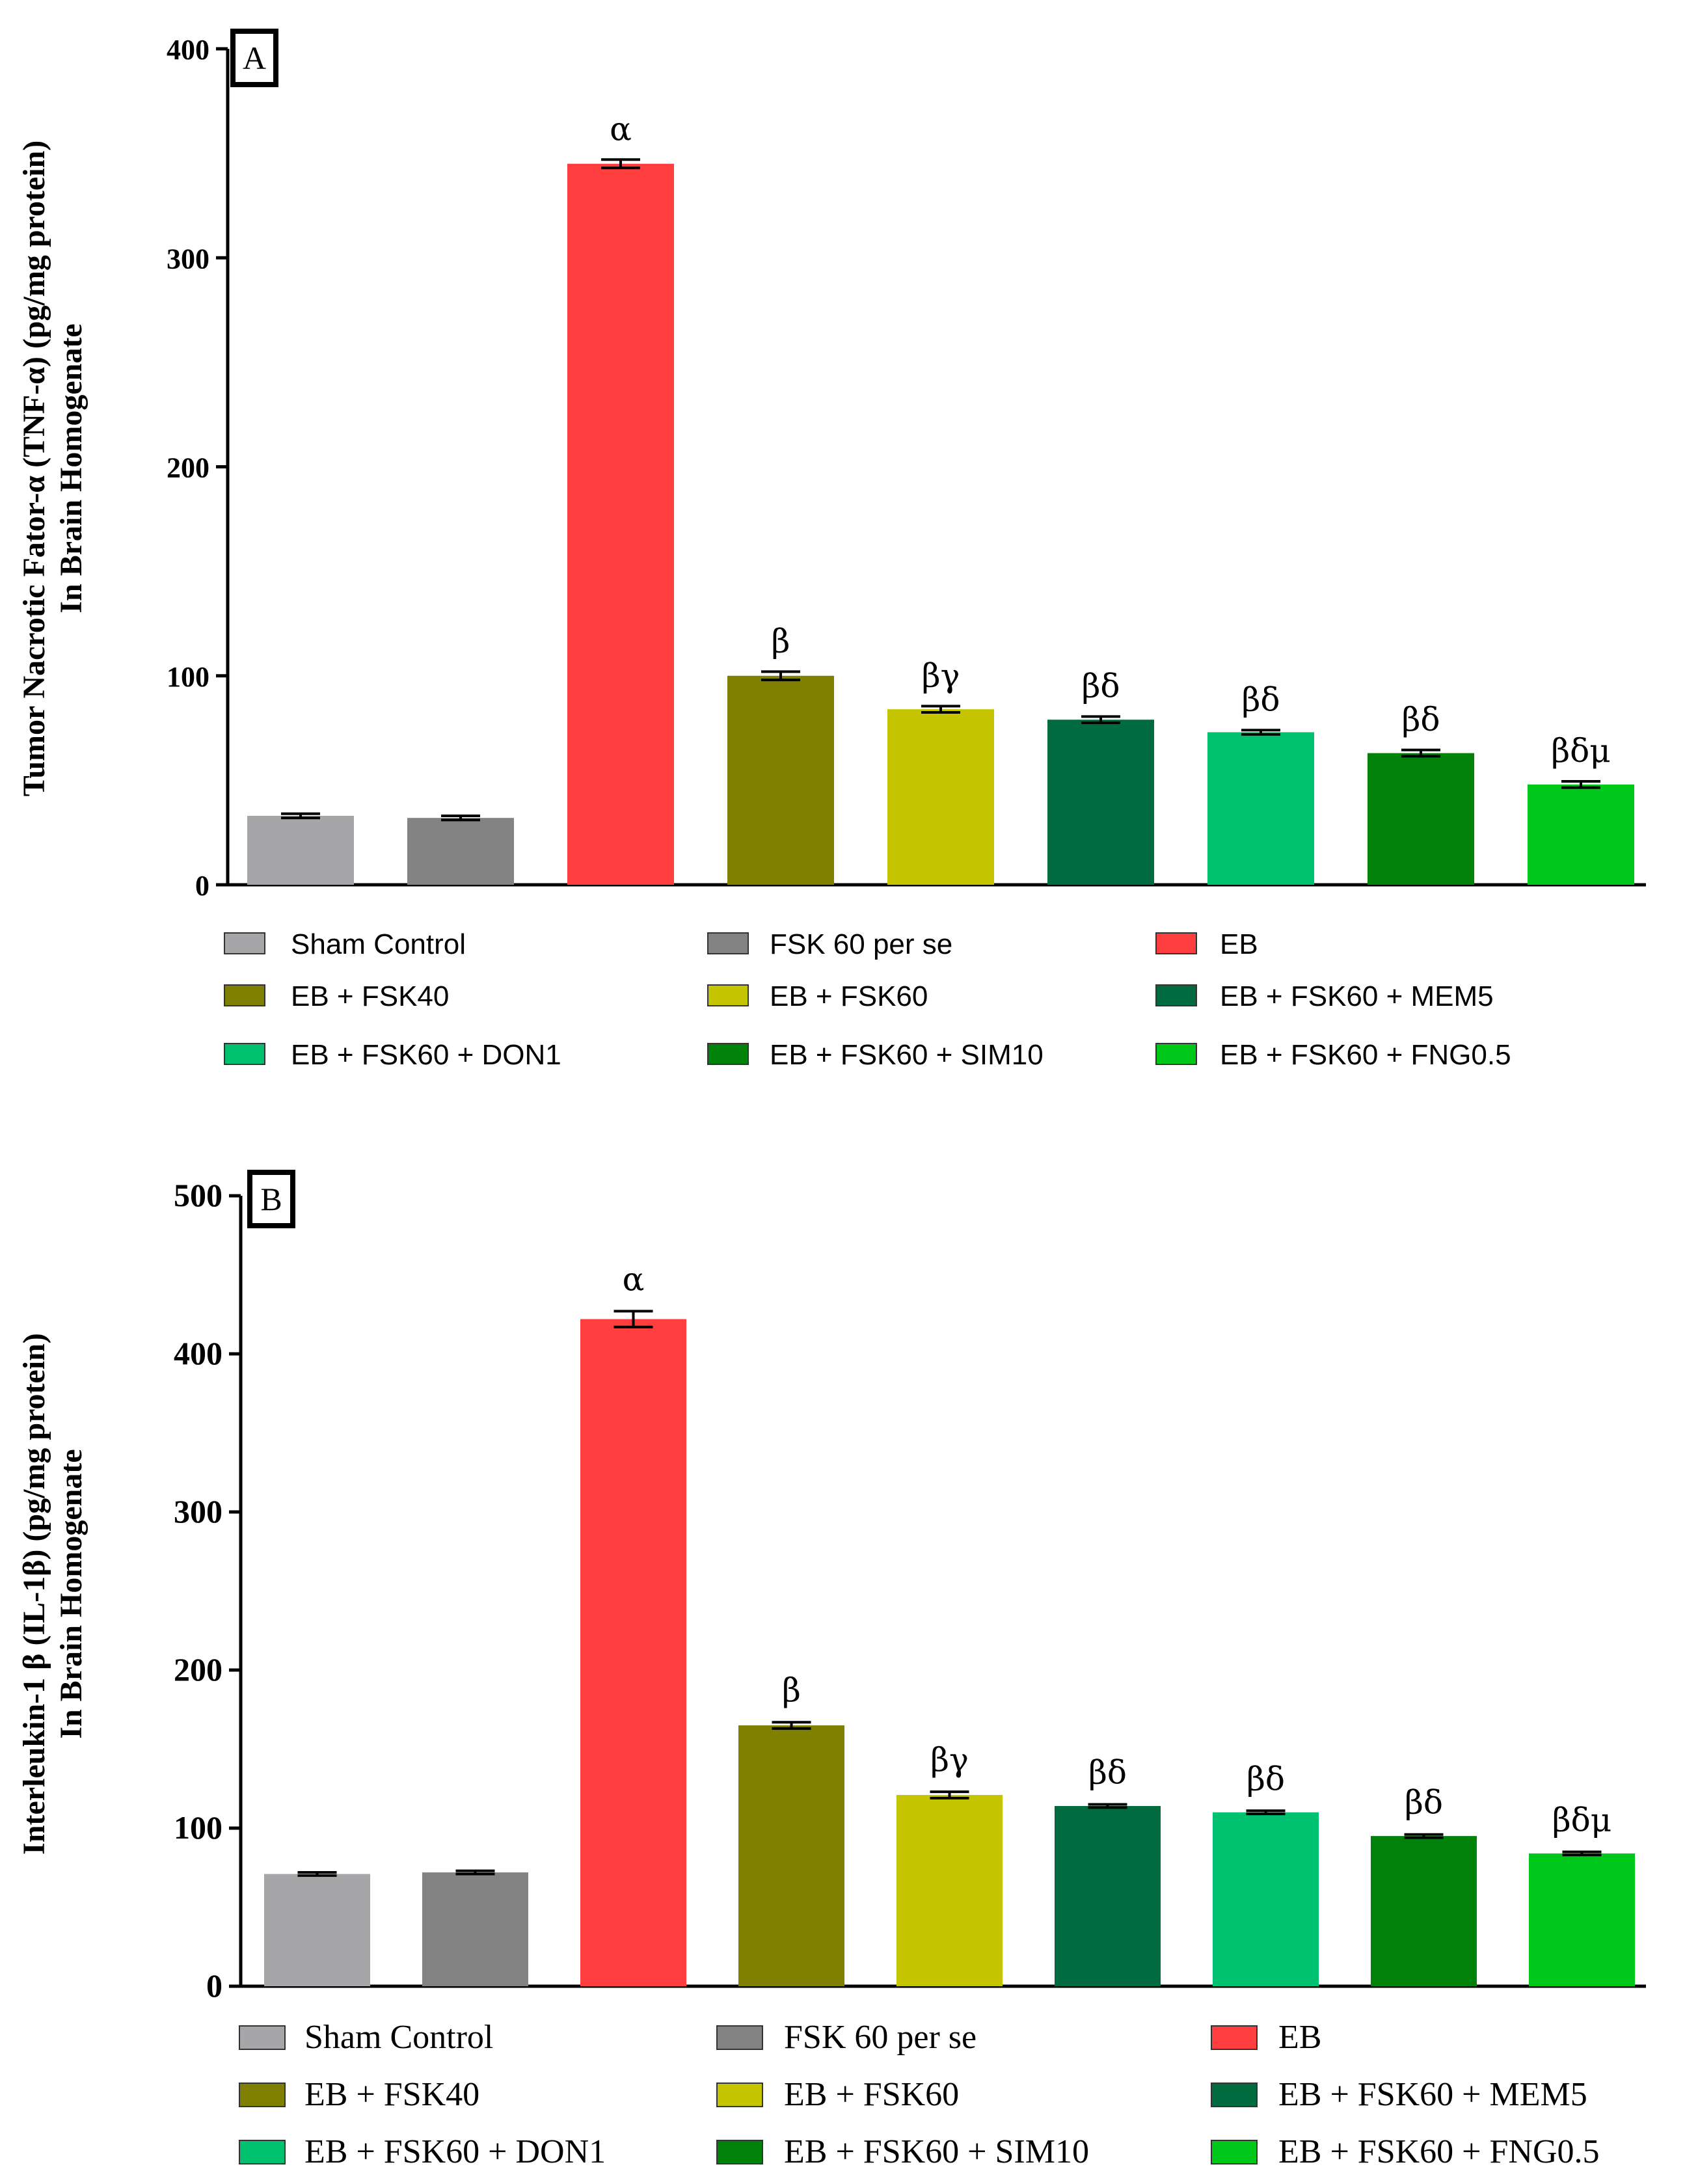  What do you see at coordinates (198, 1353) in the screenshot?
I see `panel-b-y-tick-label: 400` at bounding box center [198, 1353].